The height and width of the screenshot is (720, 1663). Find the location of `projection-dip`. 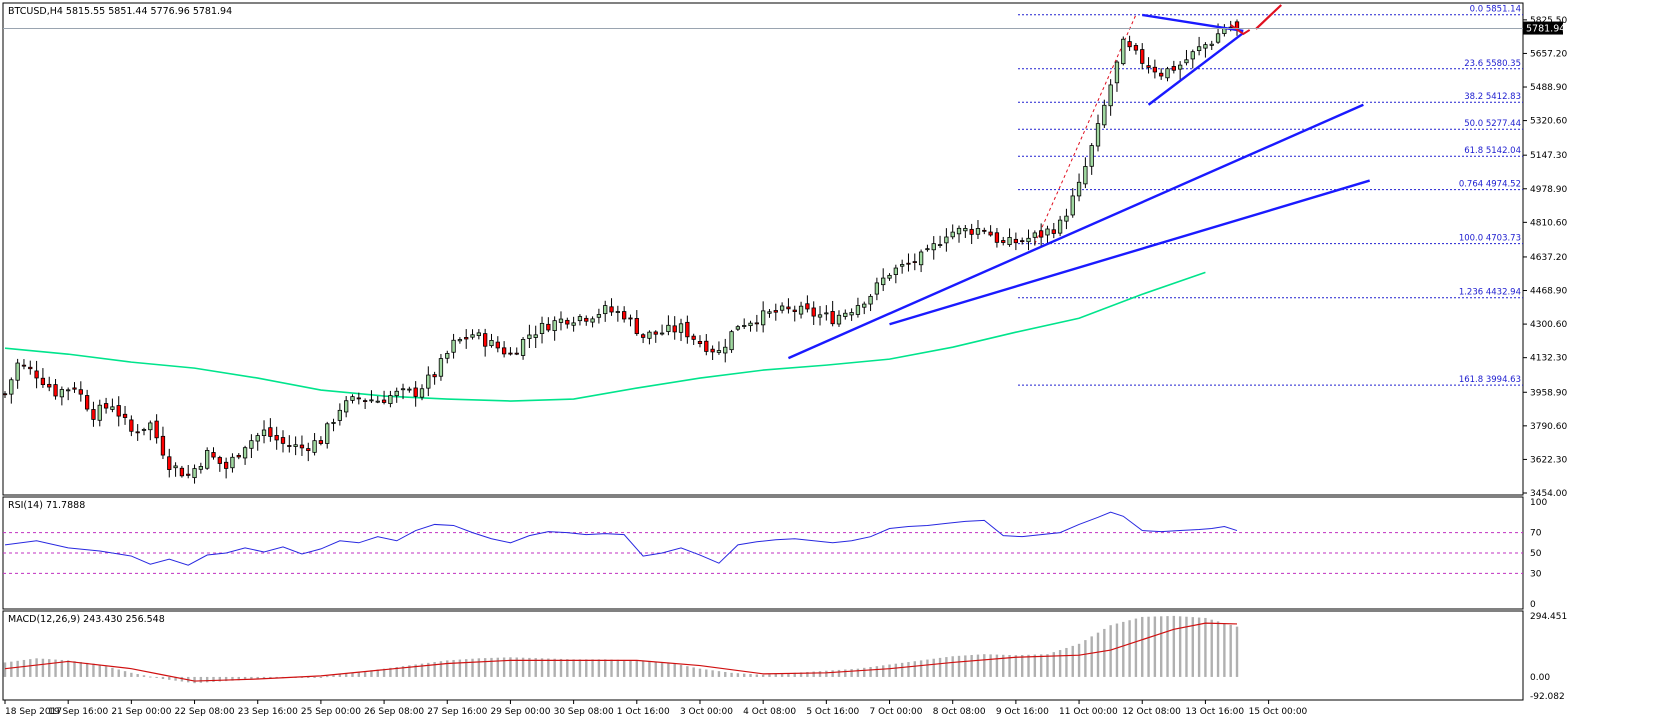

projection-dip is located at coordinates (1240, 30).